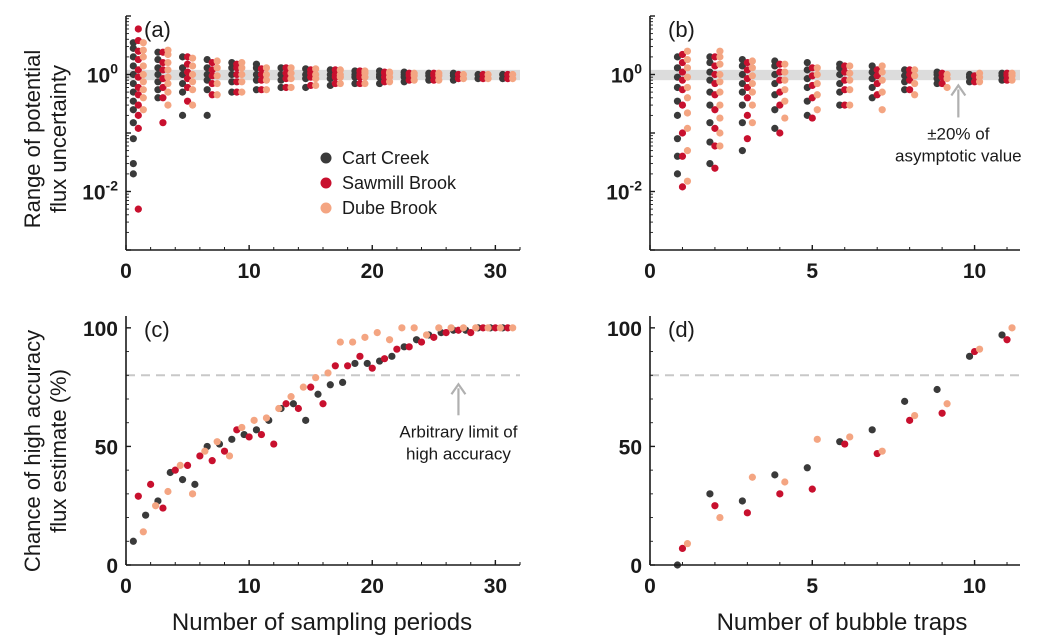  Describe the element at coordinates (386, 158) in the screenshot. I see `legend-entry: Cart Creek` at that location.